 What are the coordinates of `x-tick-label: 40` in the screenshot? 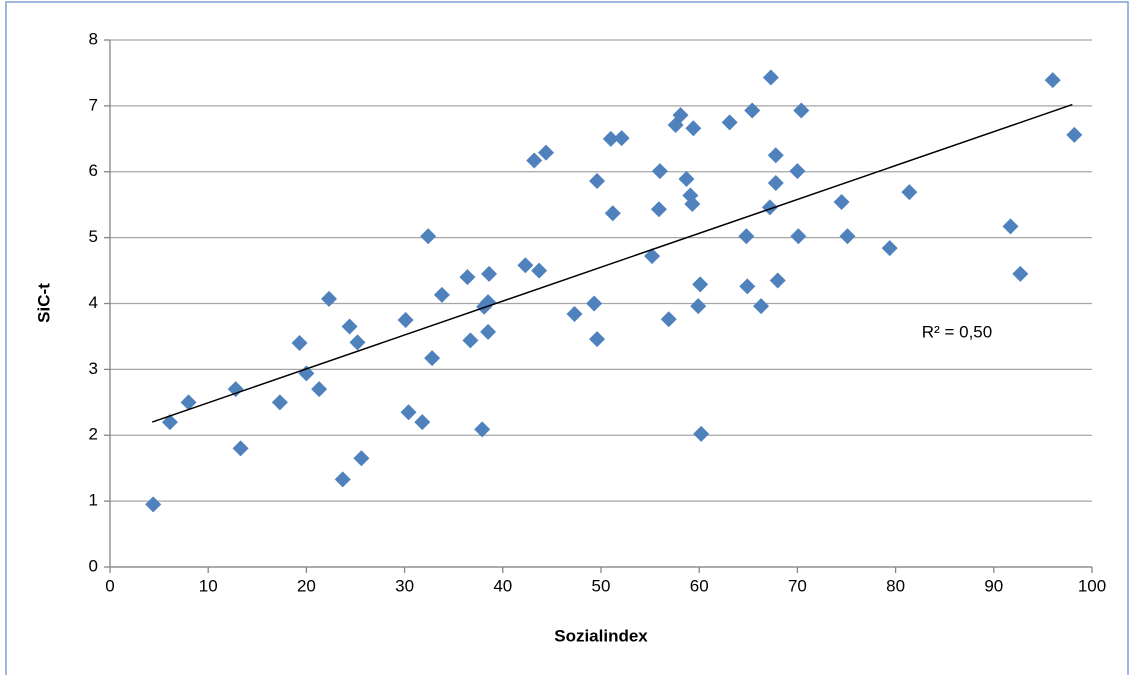 It's located at (502, 585).